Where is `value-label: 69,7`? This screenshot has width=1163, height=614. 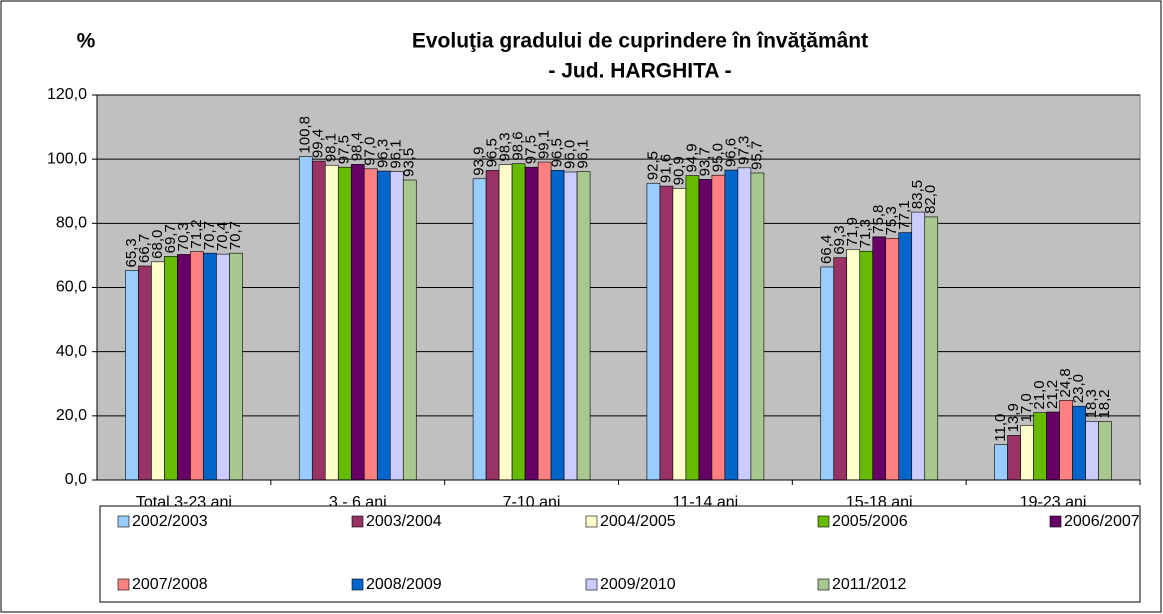
value-label: 69,7 is located at coordinates (170, 238).